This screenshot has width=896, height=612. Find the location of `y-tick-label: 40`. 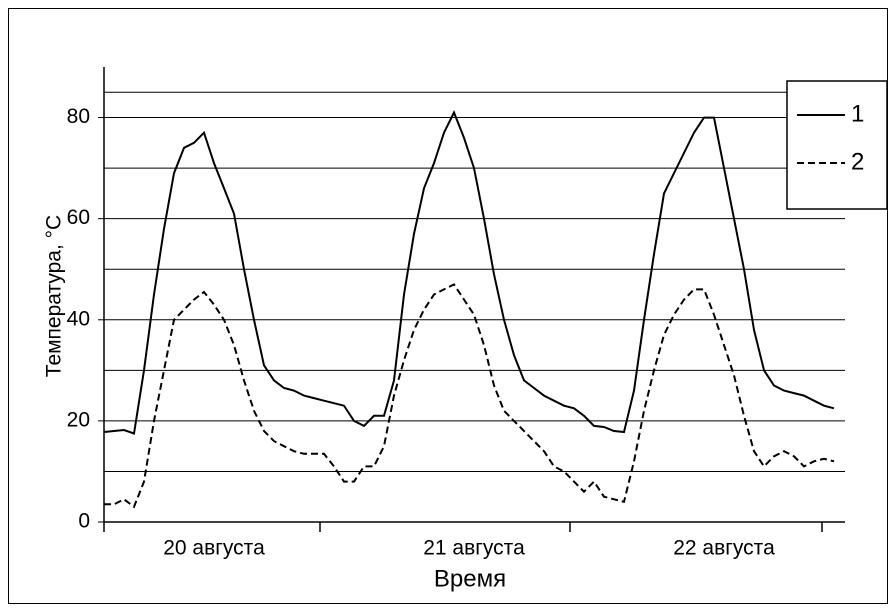

y-tick-label: 40 is located at coordinates (78, 318).